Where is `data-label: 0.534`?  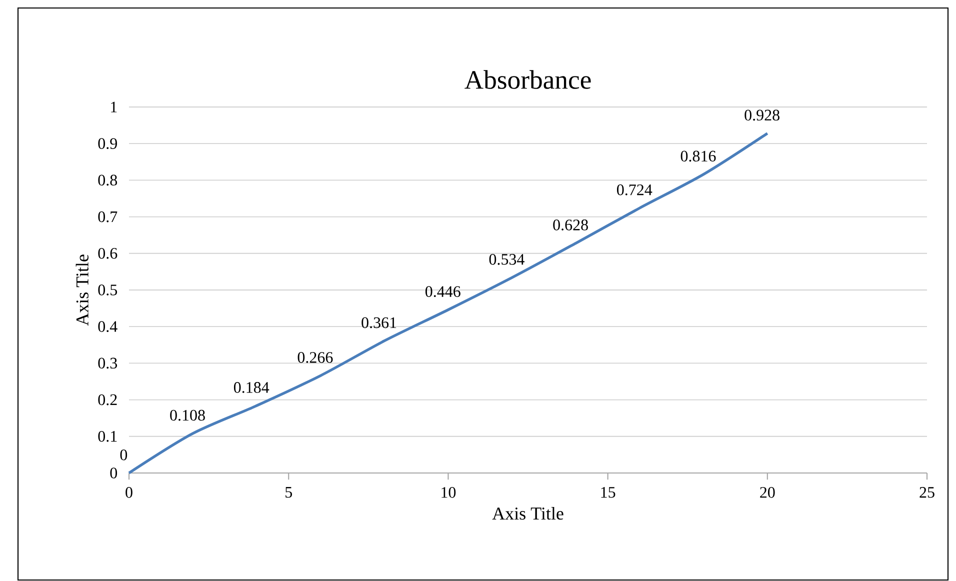
data-label: 0.534 is located at coordinates (506, 259).